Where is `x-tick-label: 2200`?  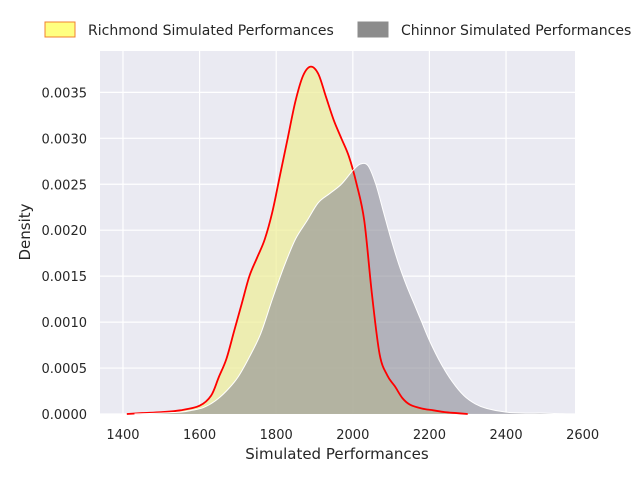
x-tick-label: 2200 is located at coordinates (429, 435).